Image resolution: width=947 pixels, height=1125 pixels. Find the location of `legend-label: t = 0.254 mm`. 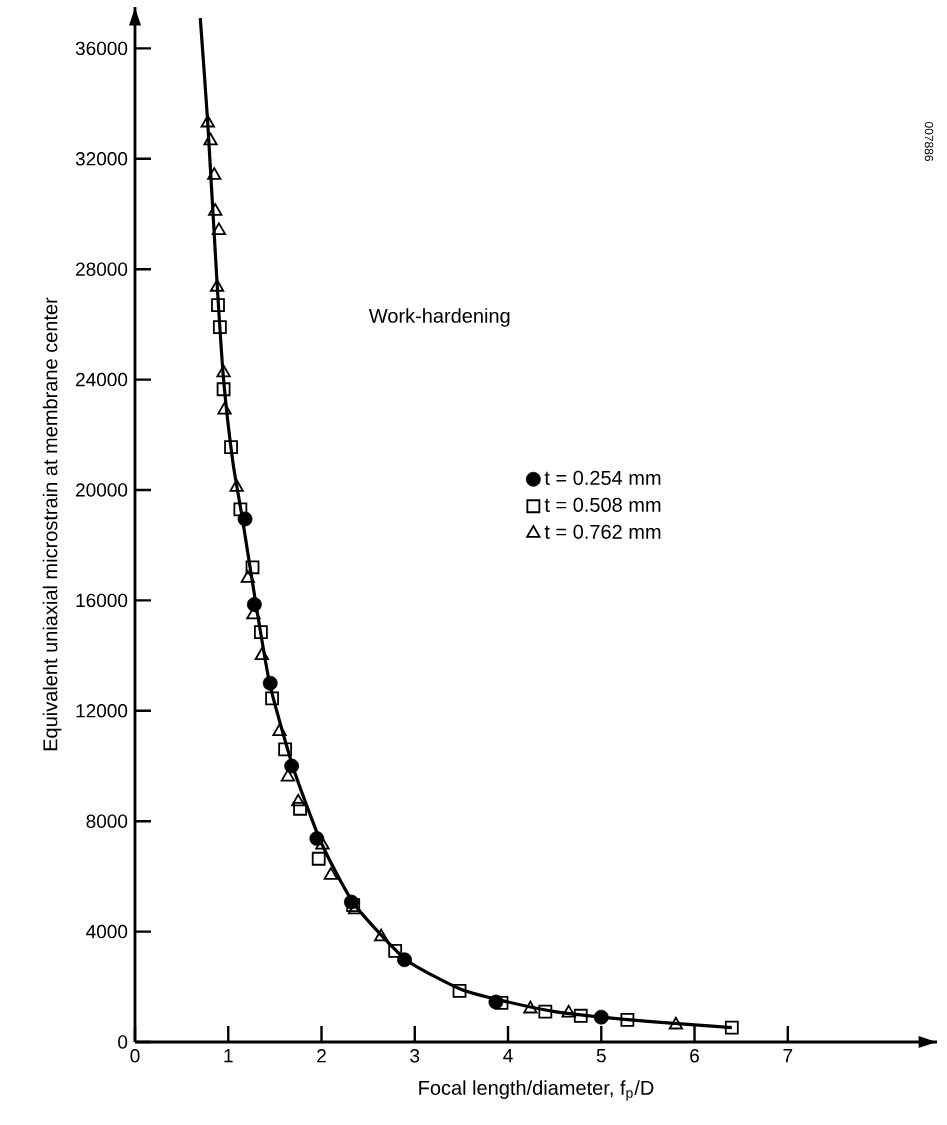

legend-label: t = 0.254 mm is located at coordinates (602, 477).